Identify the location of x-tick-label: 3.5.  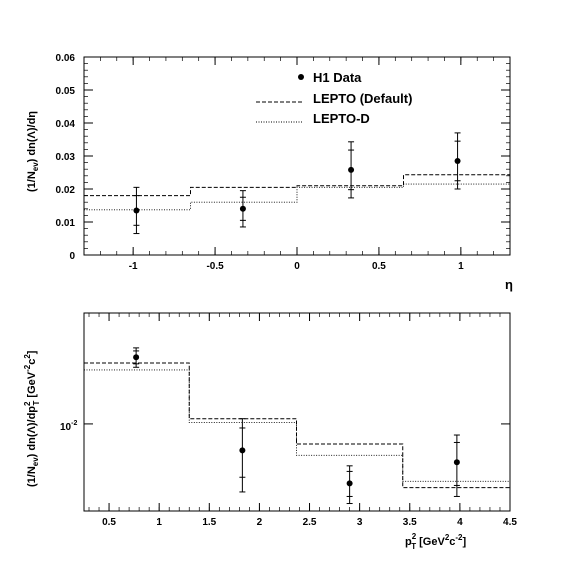
(410, 522).